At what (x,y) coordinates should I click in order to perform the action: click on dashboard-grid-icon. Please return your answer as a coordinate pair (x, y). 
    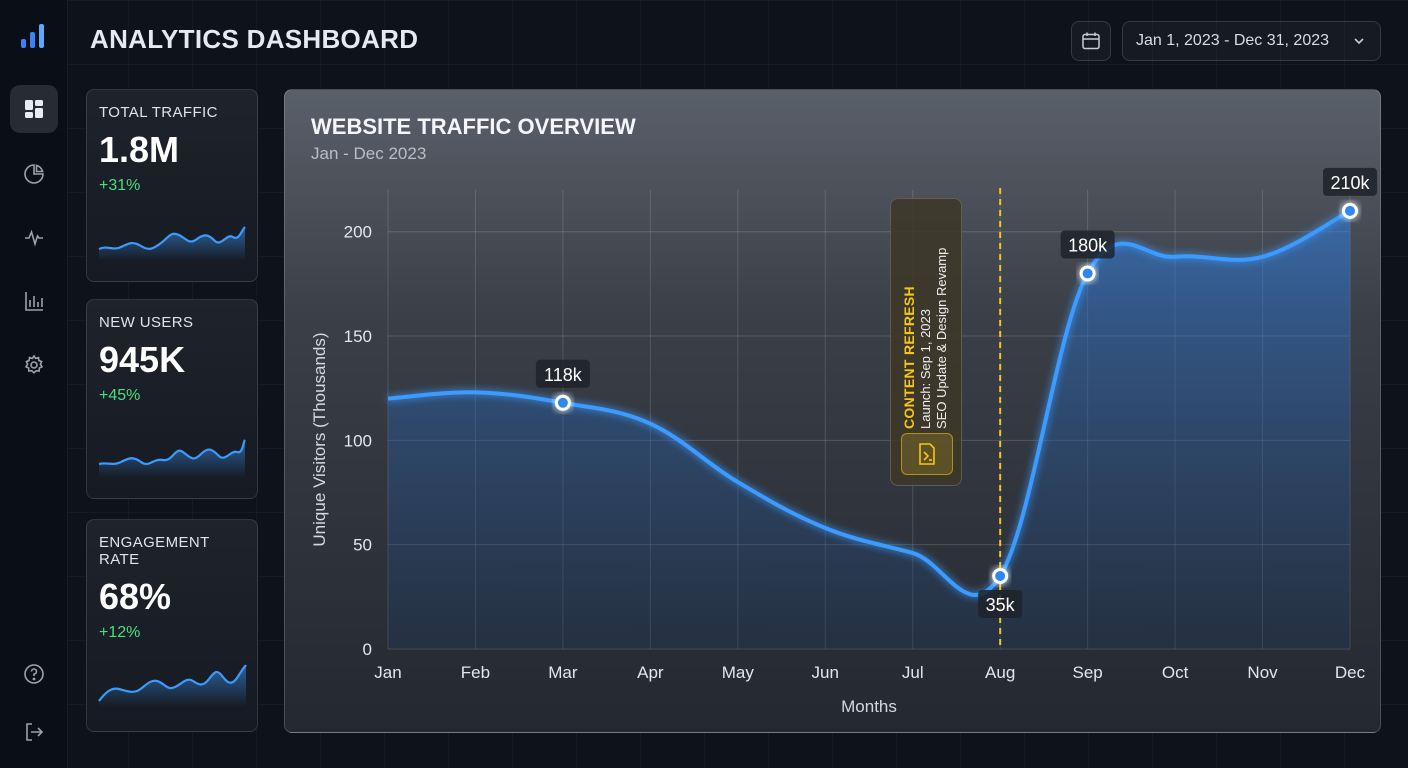
    Looking at the image, I should click on (34, 109).